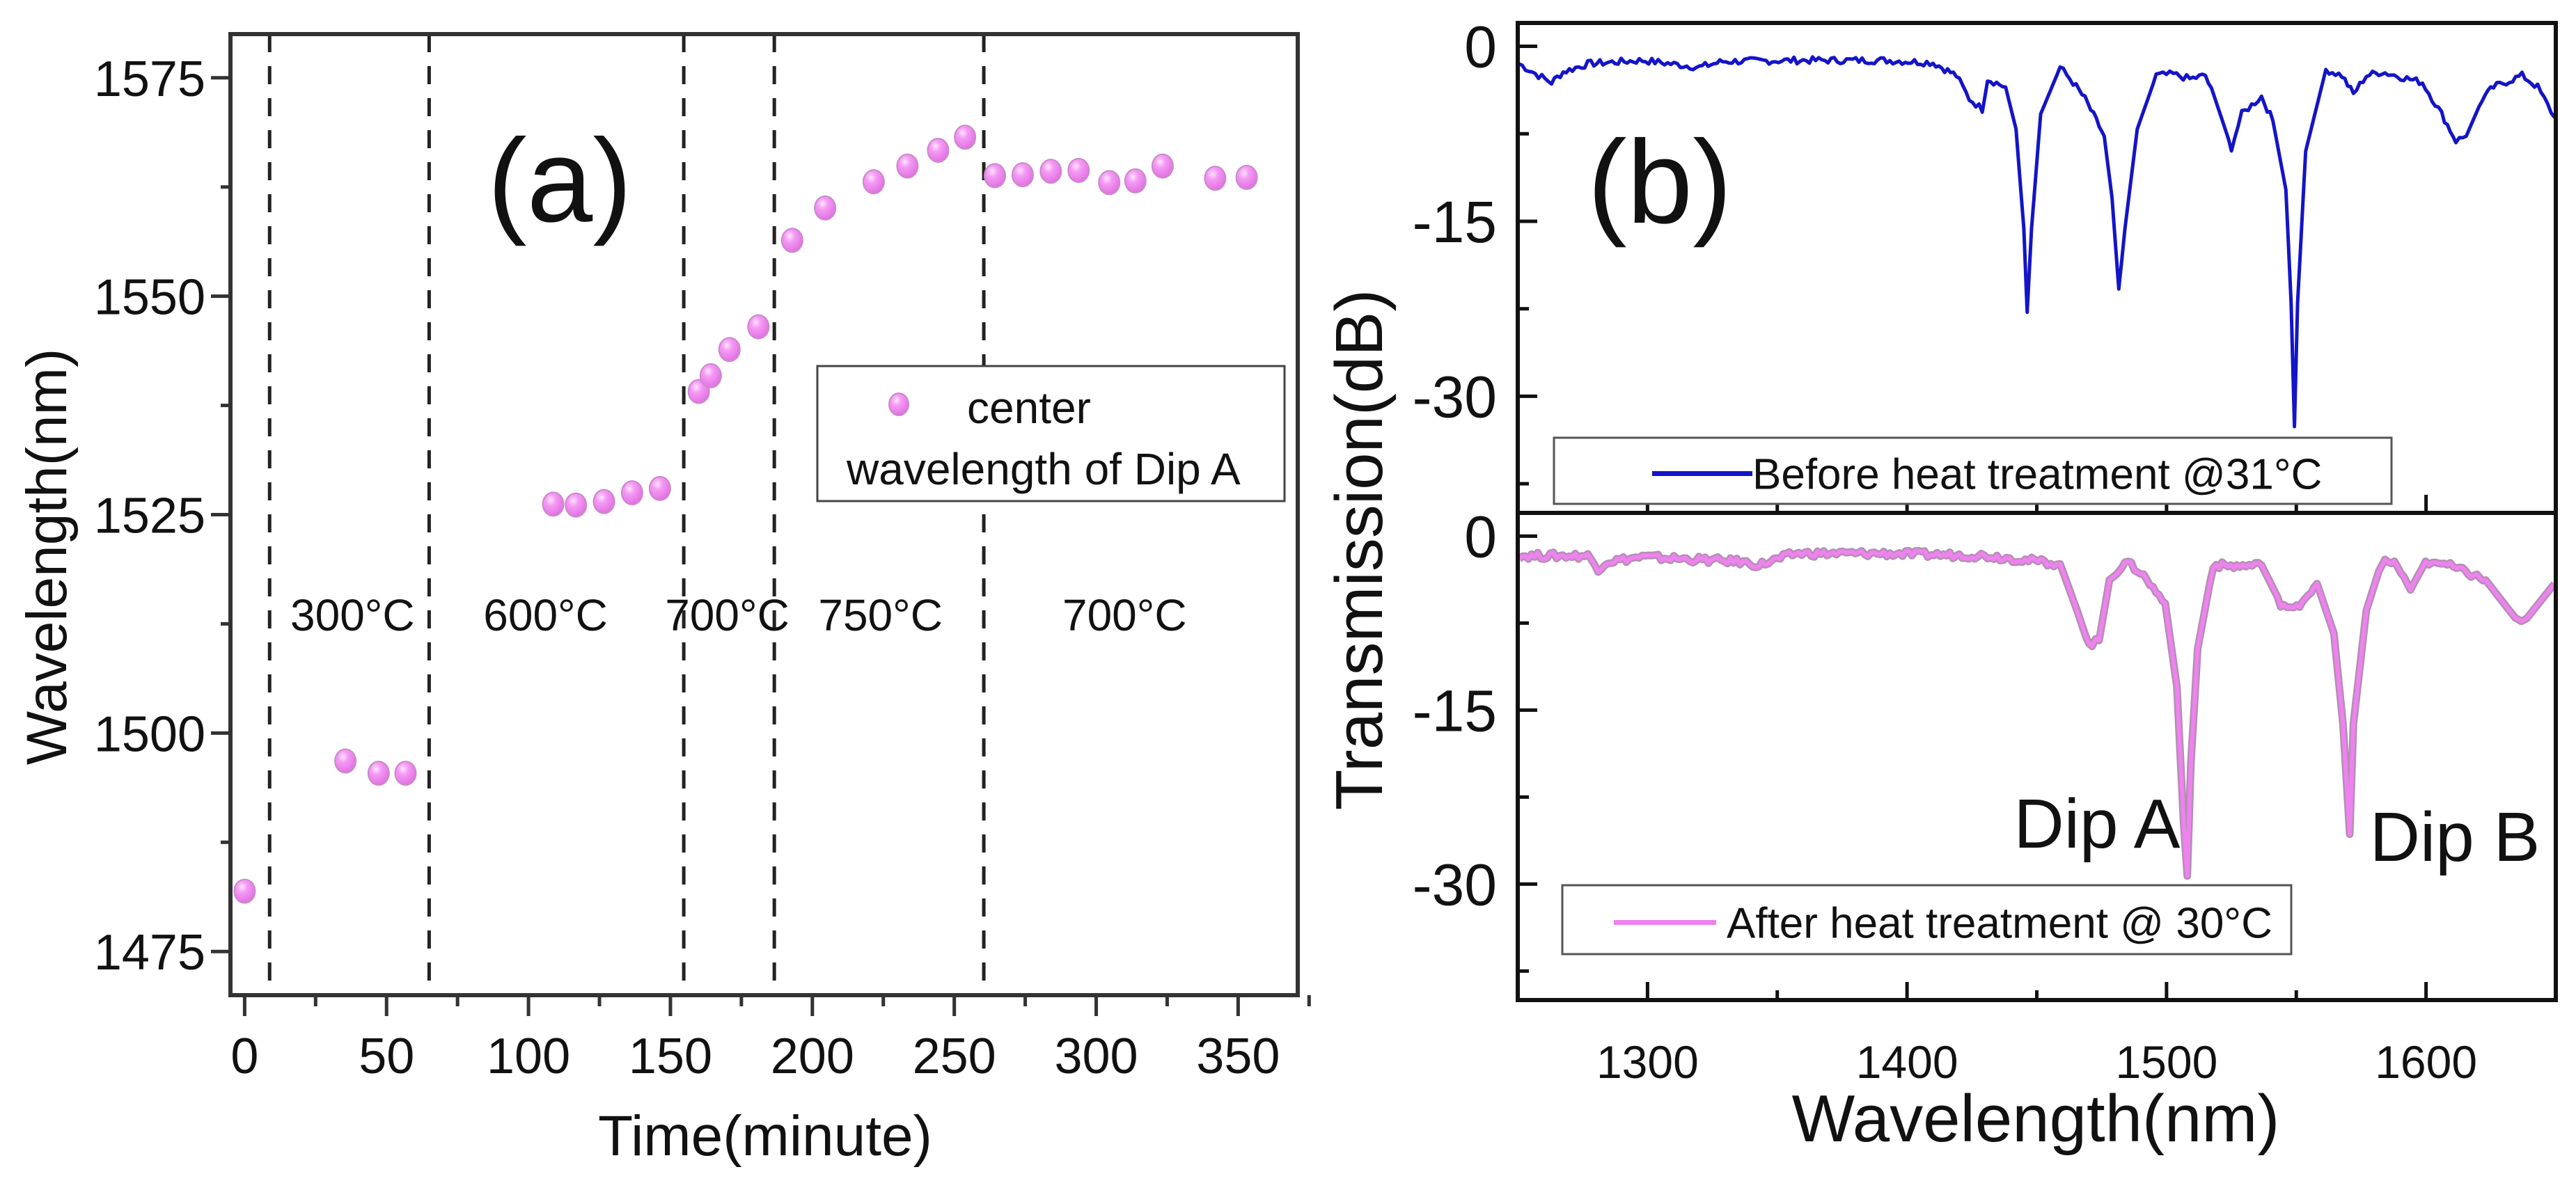  What do you see at coordinates (2455, 837) in the screenshot?
I see `dip-b-label: Dip B` at bounding box center [2455, 837].